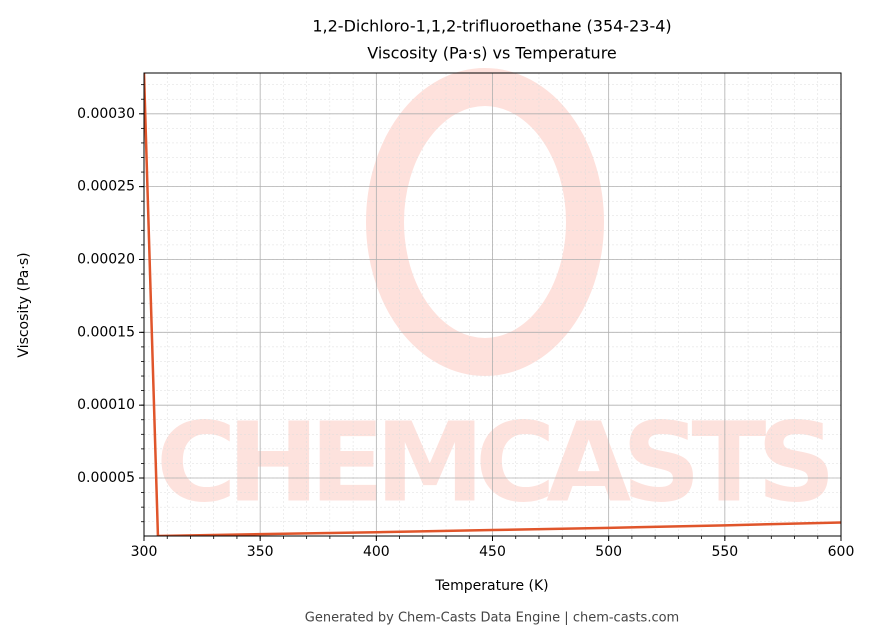 Image resolution: width=876 pixels, height=644 pixels. What do you see at coordinates (106, 405) in the screenshot?
I see `y-tick-label: 0.00010` at bounding box center [106, 405].